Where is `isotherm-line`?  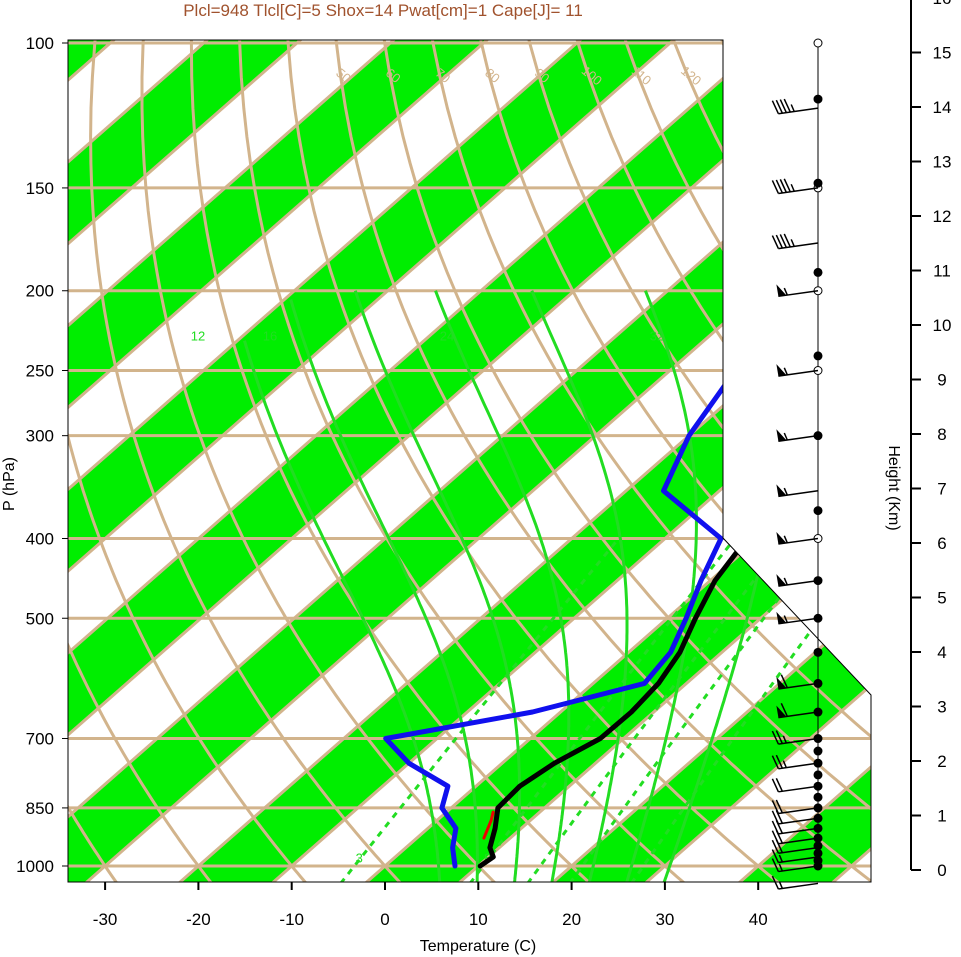
isotherm-line is located at coordinates (933, 452).